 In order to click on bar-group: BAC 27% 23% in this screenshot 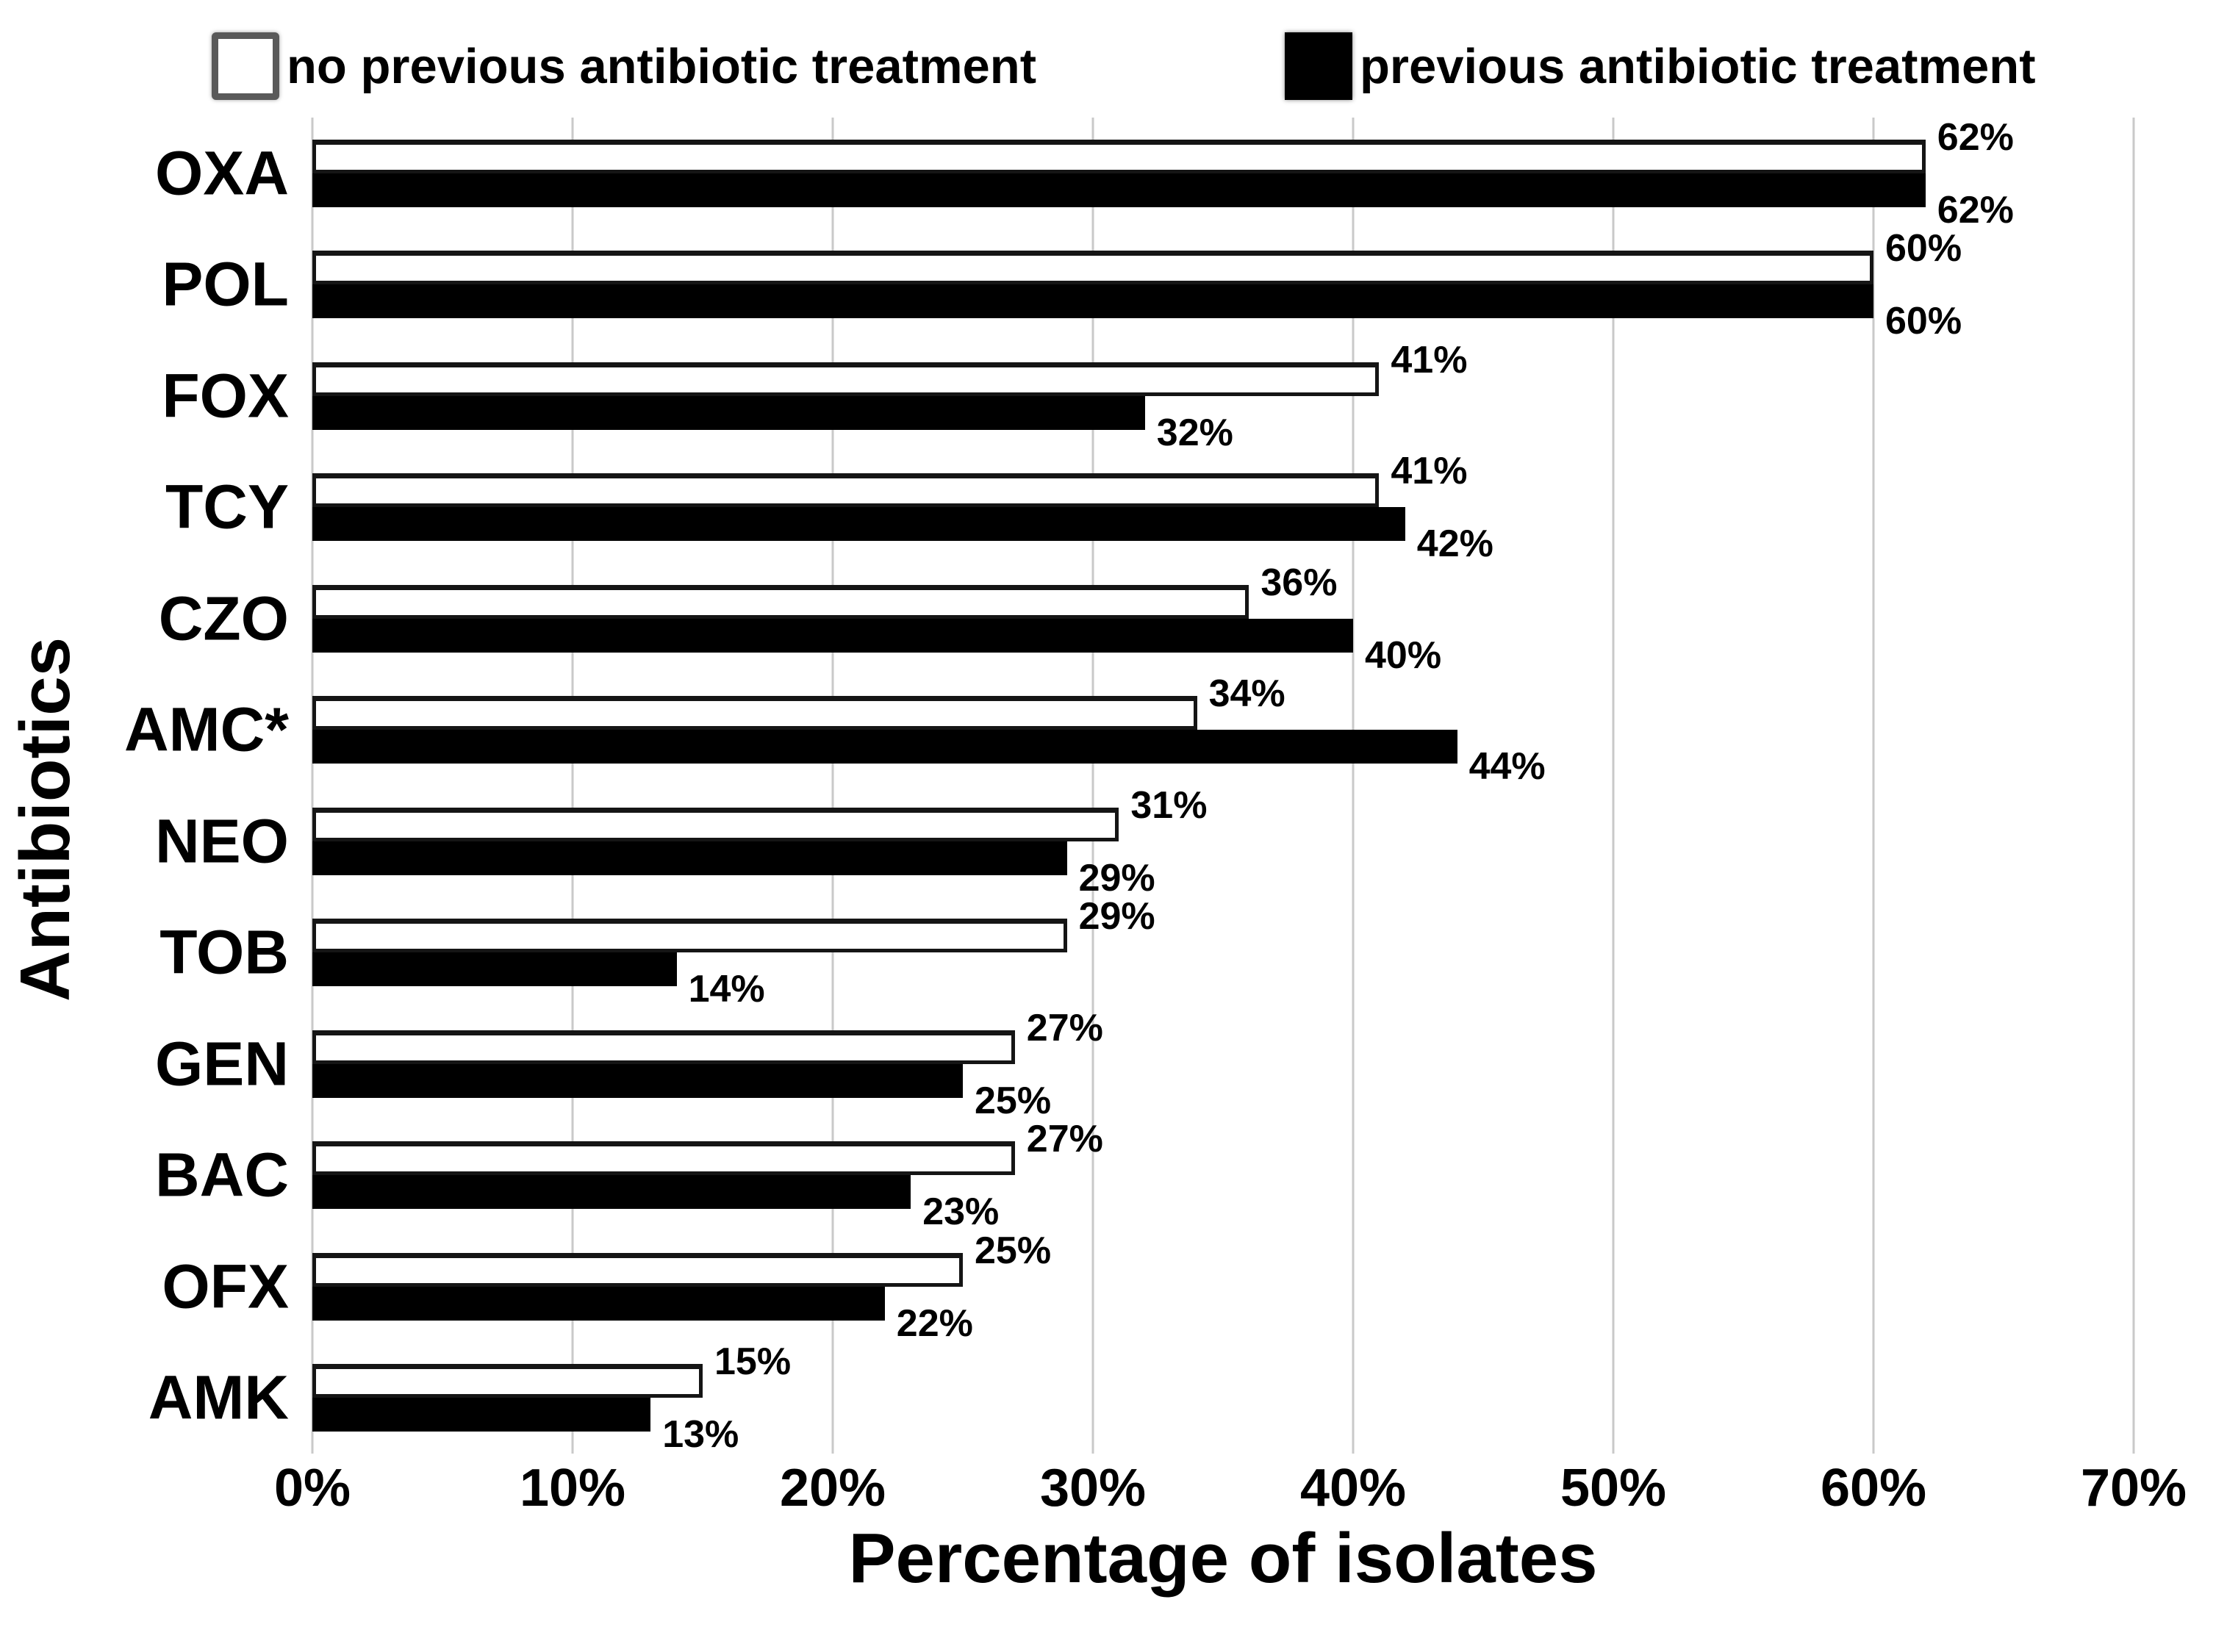, I will do `click(1144, 1175)`.